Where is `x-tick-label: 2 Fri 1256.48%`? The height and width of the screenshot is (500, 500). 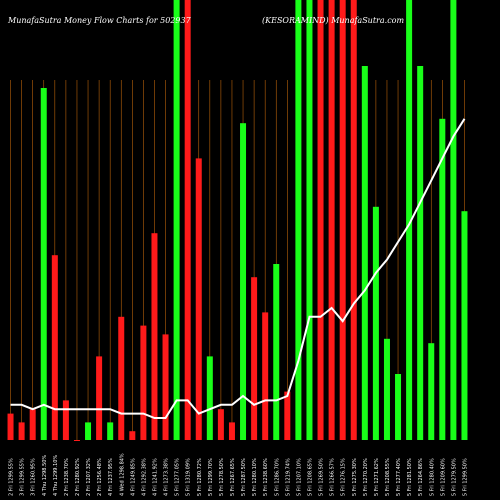 x-tick-label: 2 Fri 1256.48% is located at coordinates (100, 477).